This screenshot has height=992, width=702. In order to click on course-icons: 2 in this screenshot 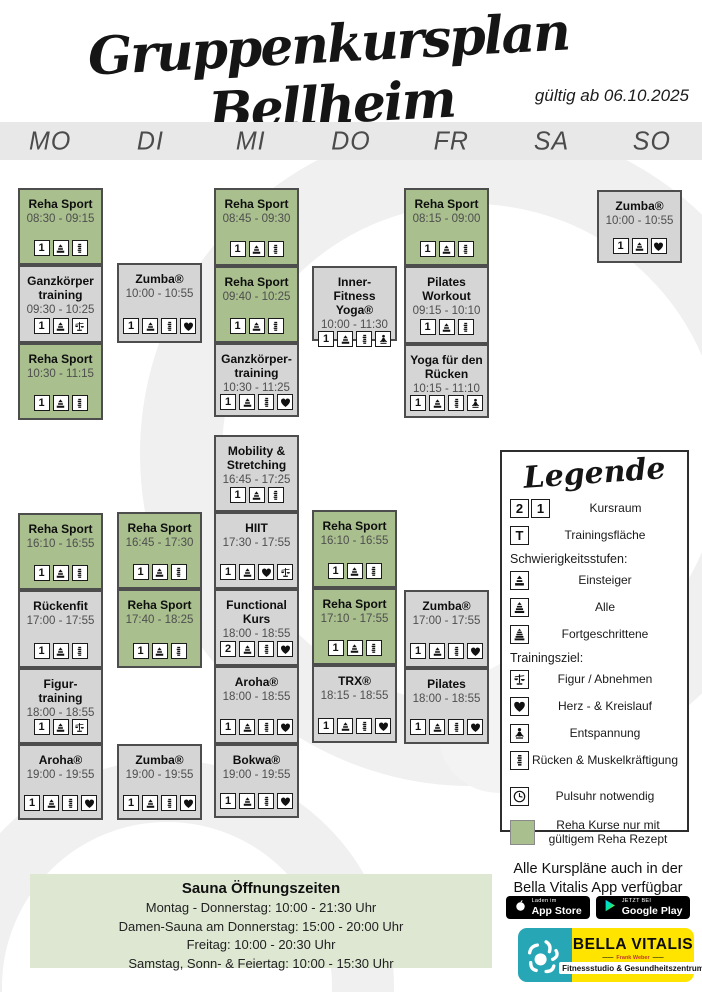, I will do `click(256, 649)`.